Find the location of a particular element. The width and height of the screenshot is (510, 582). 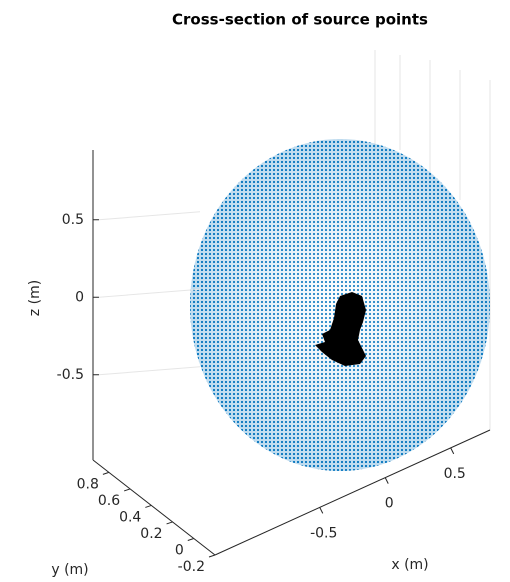

y-axis-label: y (m) is located at coordinates (69, 570).